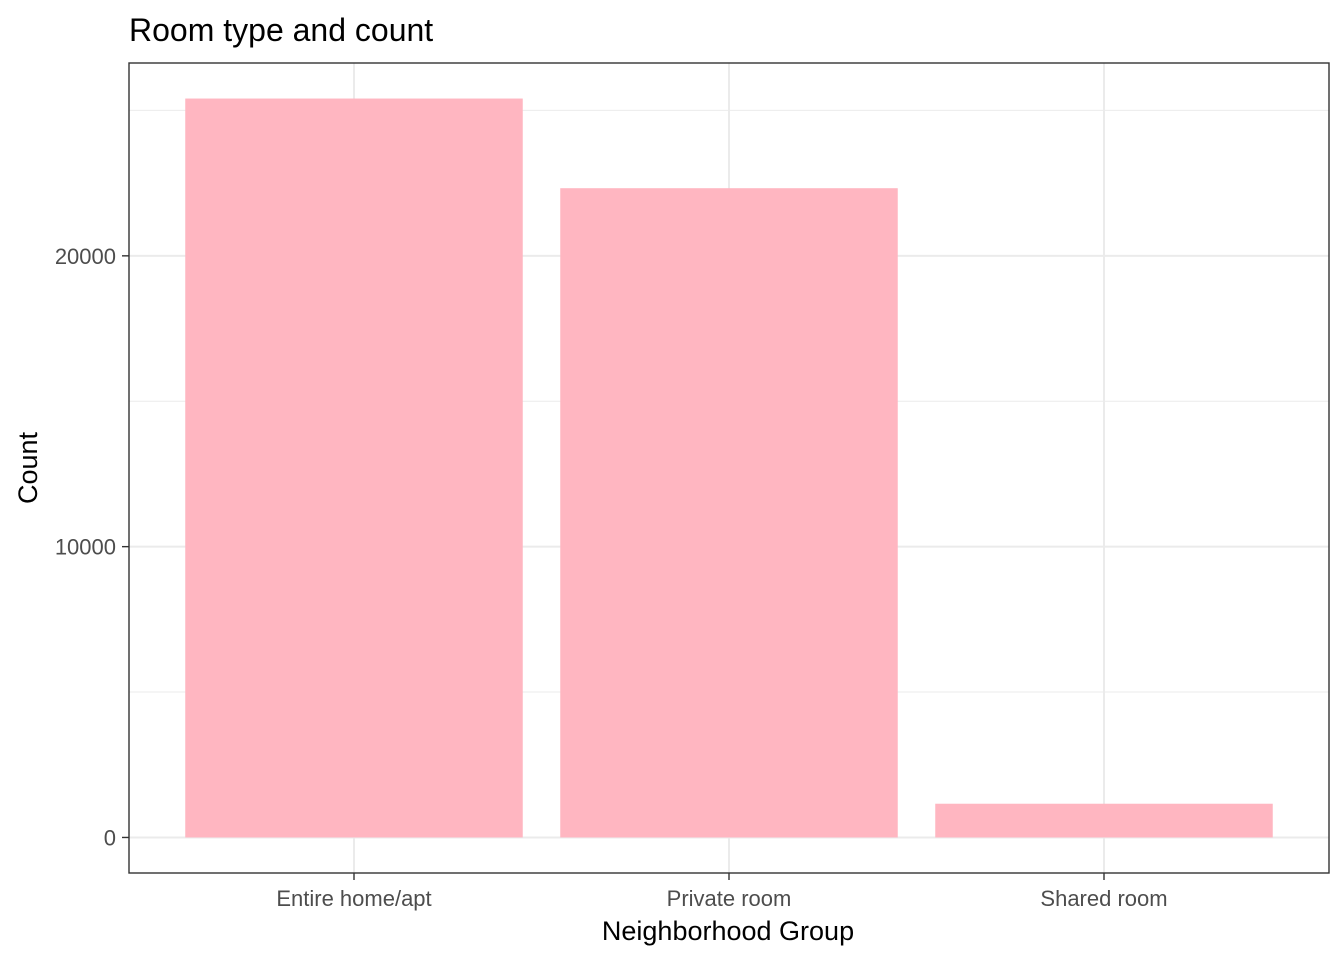 The height and width of the screenshot is (960, 1344). I want to click on y-tick-label: 0, so click(110, 837).